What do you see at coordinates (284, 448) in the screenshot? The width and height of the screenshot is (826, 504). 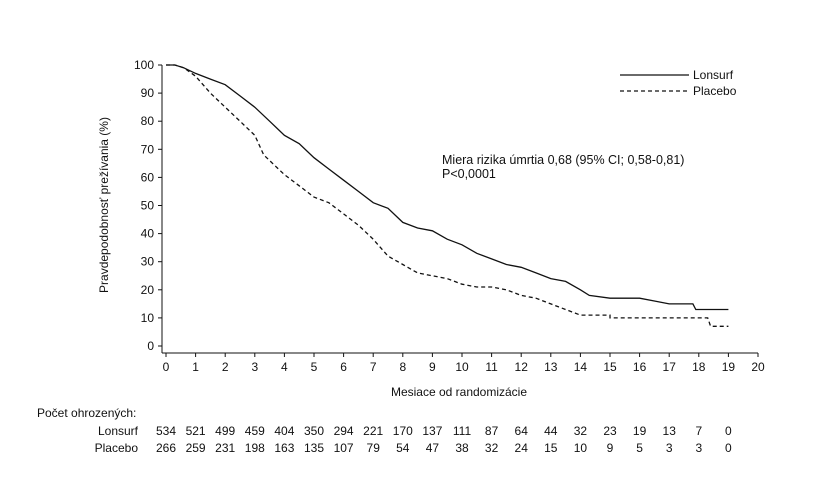 I see `risk-value: 163` at bounding box center [284, 448].